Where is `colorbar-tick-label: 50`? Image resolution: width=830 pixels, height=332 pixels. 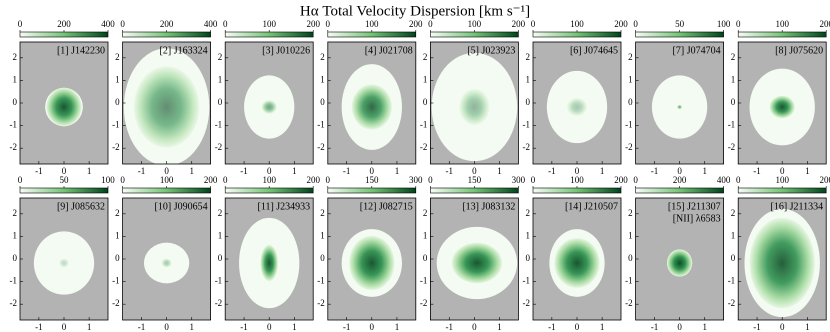 colorbar-tick-label: 50 is located at coordinates (65, 180).